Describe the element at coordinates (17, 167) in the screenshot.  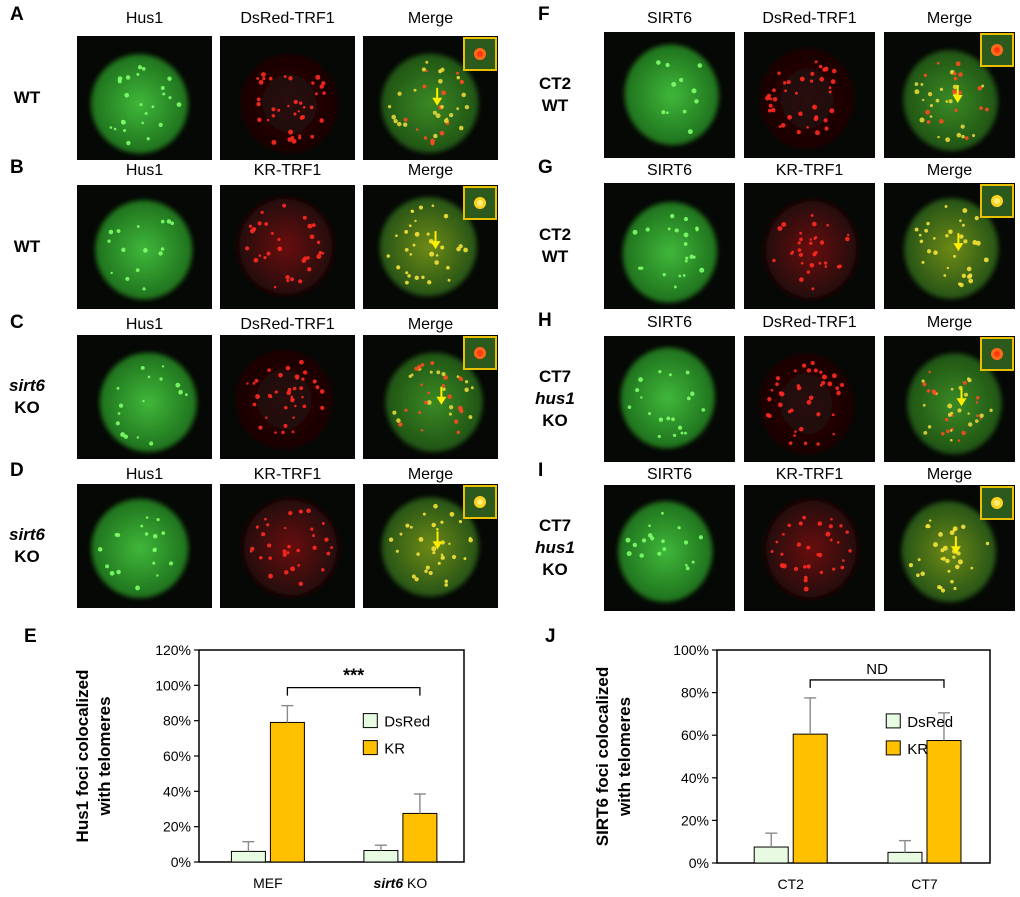
I see `panel-letter: B` at that location.